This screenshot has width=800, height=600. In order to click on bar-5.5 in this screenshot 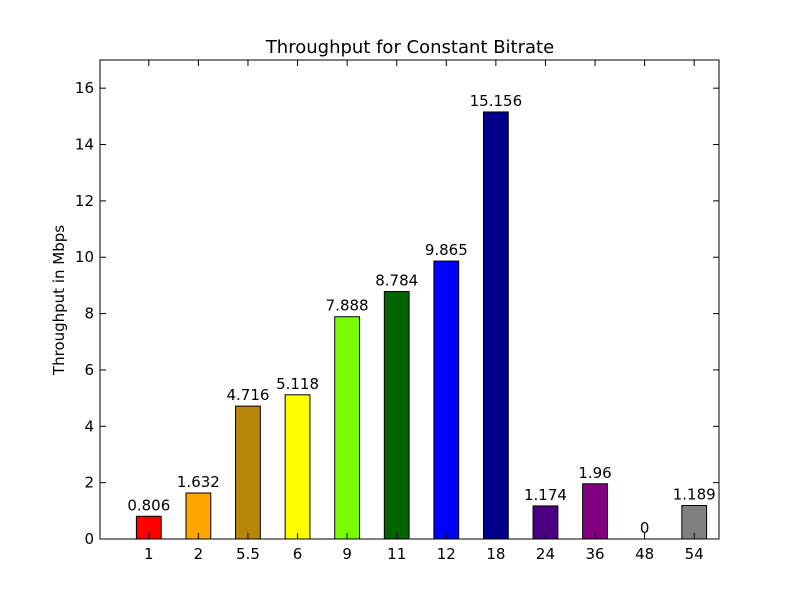, I will do `click(248, 472)`.